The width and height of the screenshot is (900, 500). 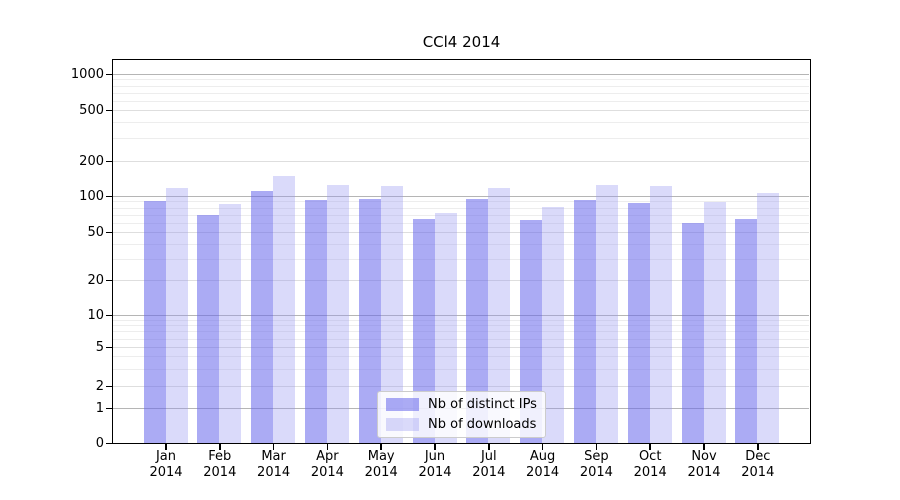 I want to click on bar-distinct-ips-nov, so click(x=692, y=332).